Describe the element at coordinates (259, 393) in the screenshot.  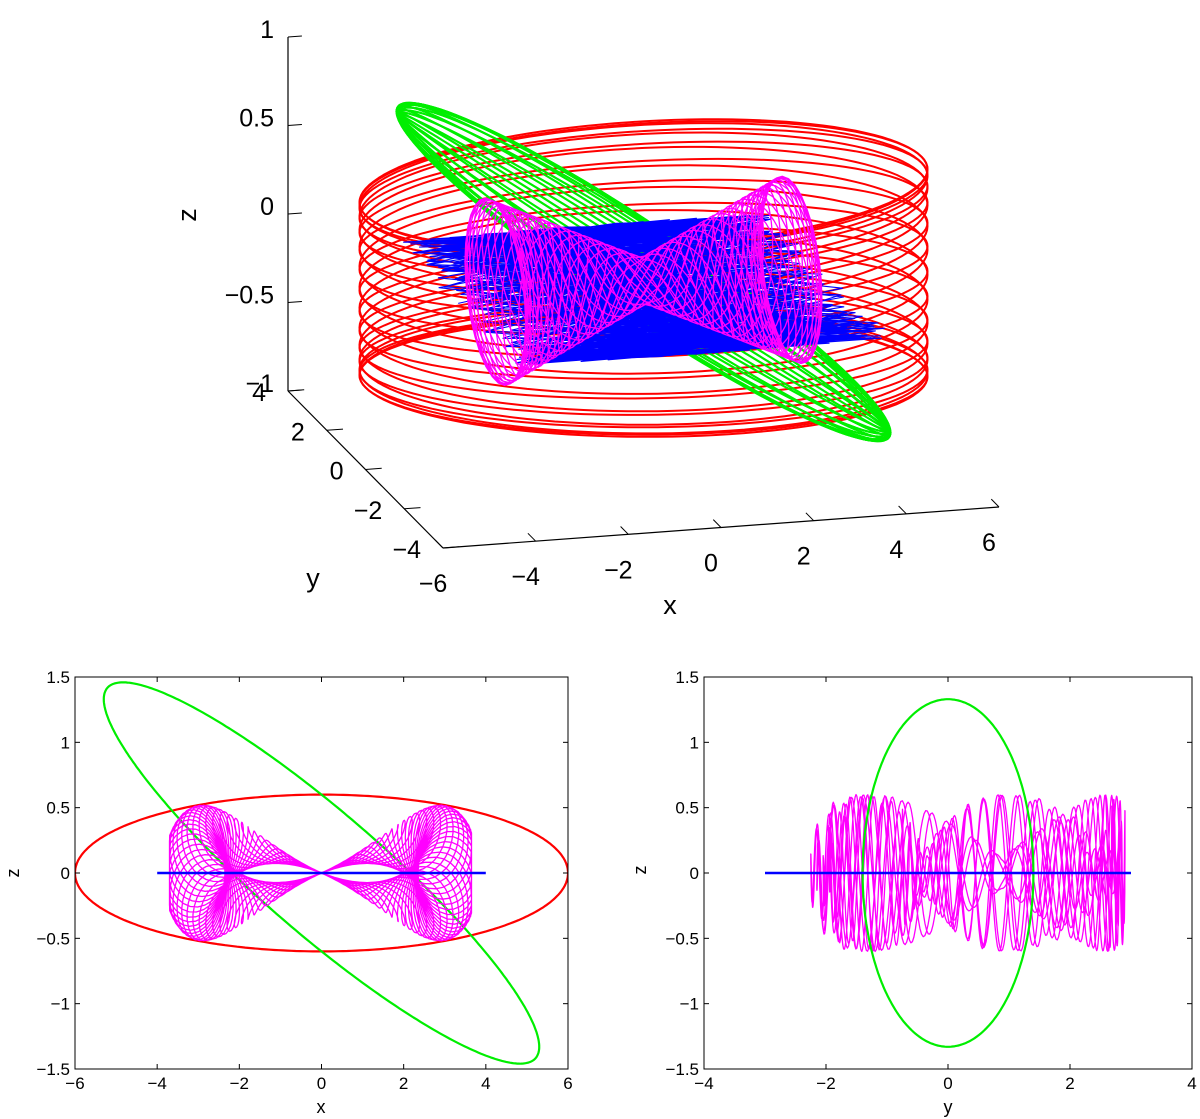
I see `y-tick-label: 4` at that location.